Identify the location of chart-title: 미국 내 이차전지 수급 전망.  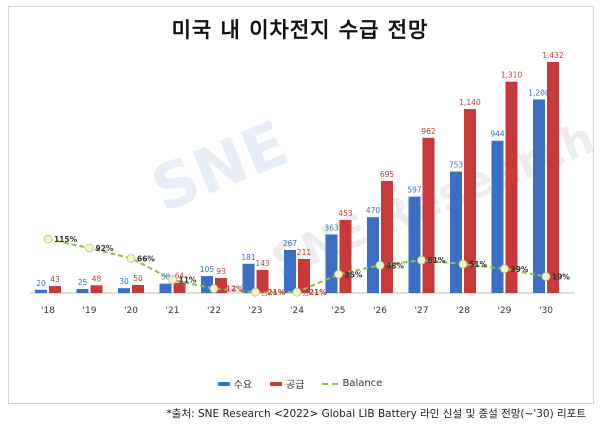
(300, 30).